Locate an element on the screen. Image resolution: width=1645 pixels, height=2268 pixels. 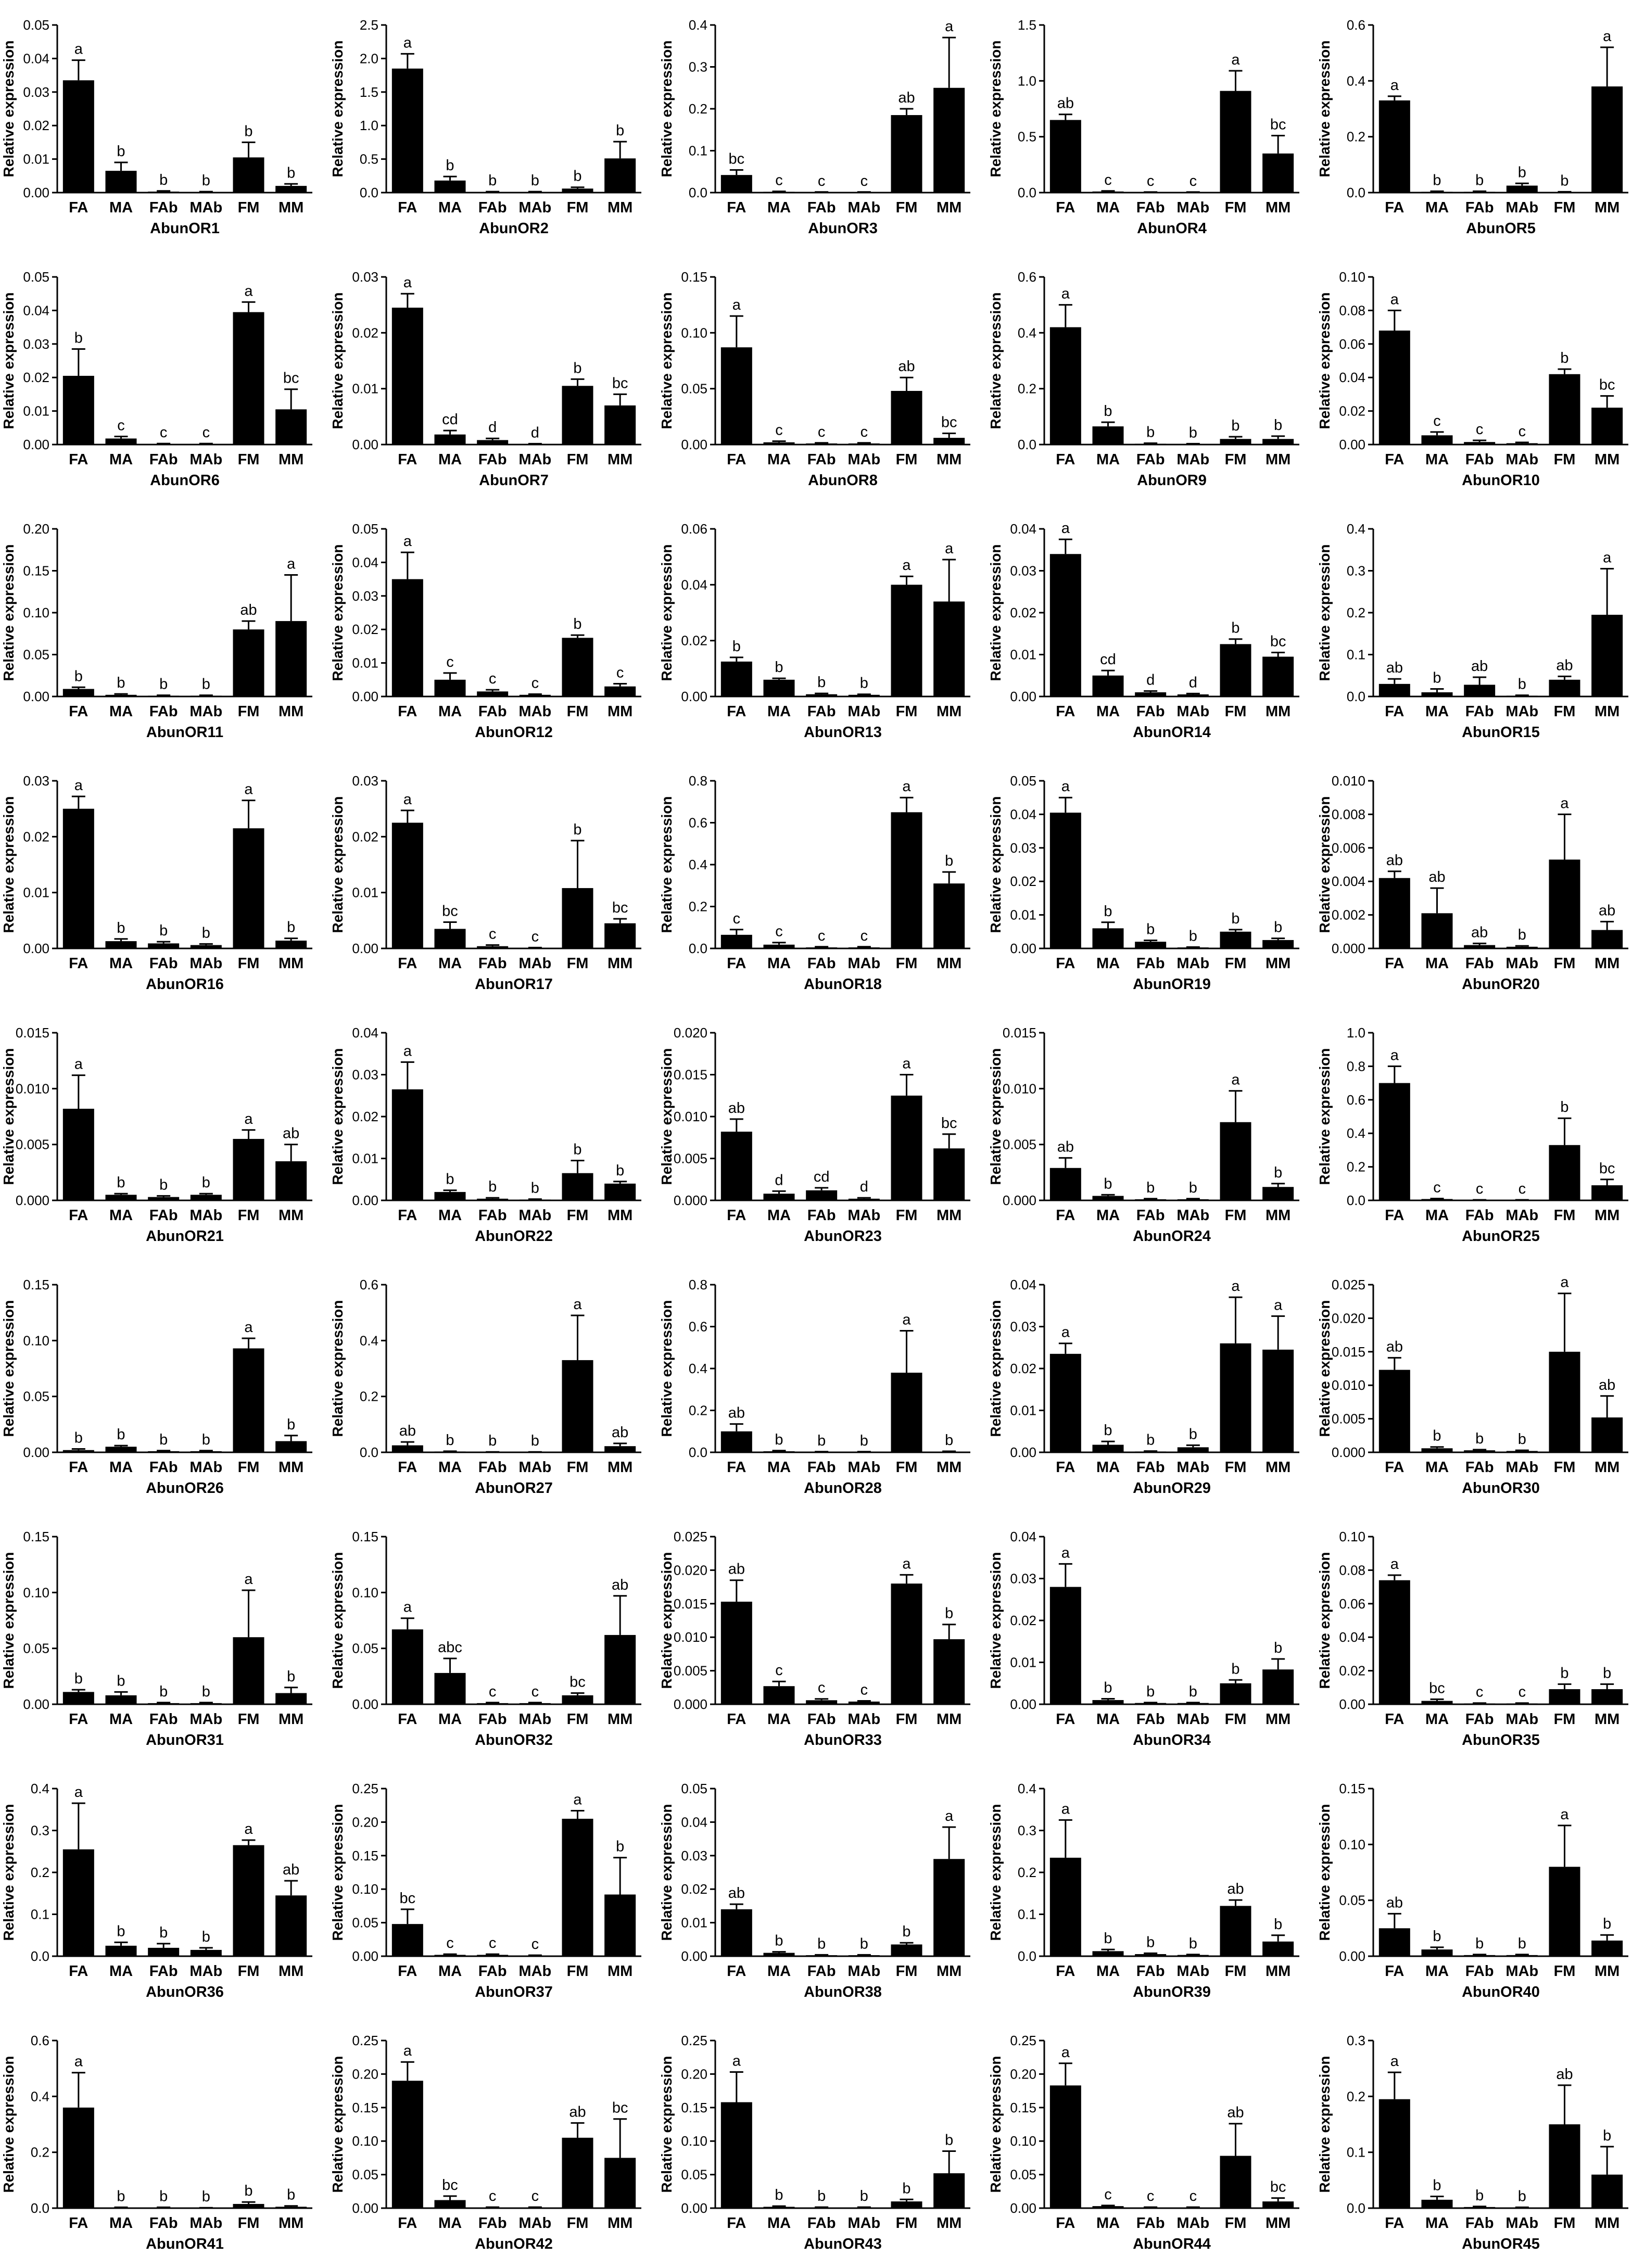
significance-letter: d is located at coordinates (779, 1180).